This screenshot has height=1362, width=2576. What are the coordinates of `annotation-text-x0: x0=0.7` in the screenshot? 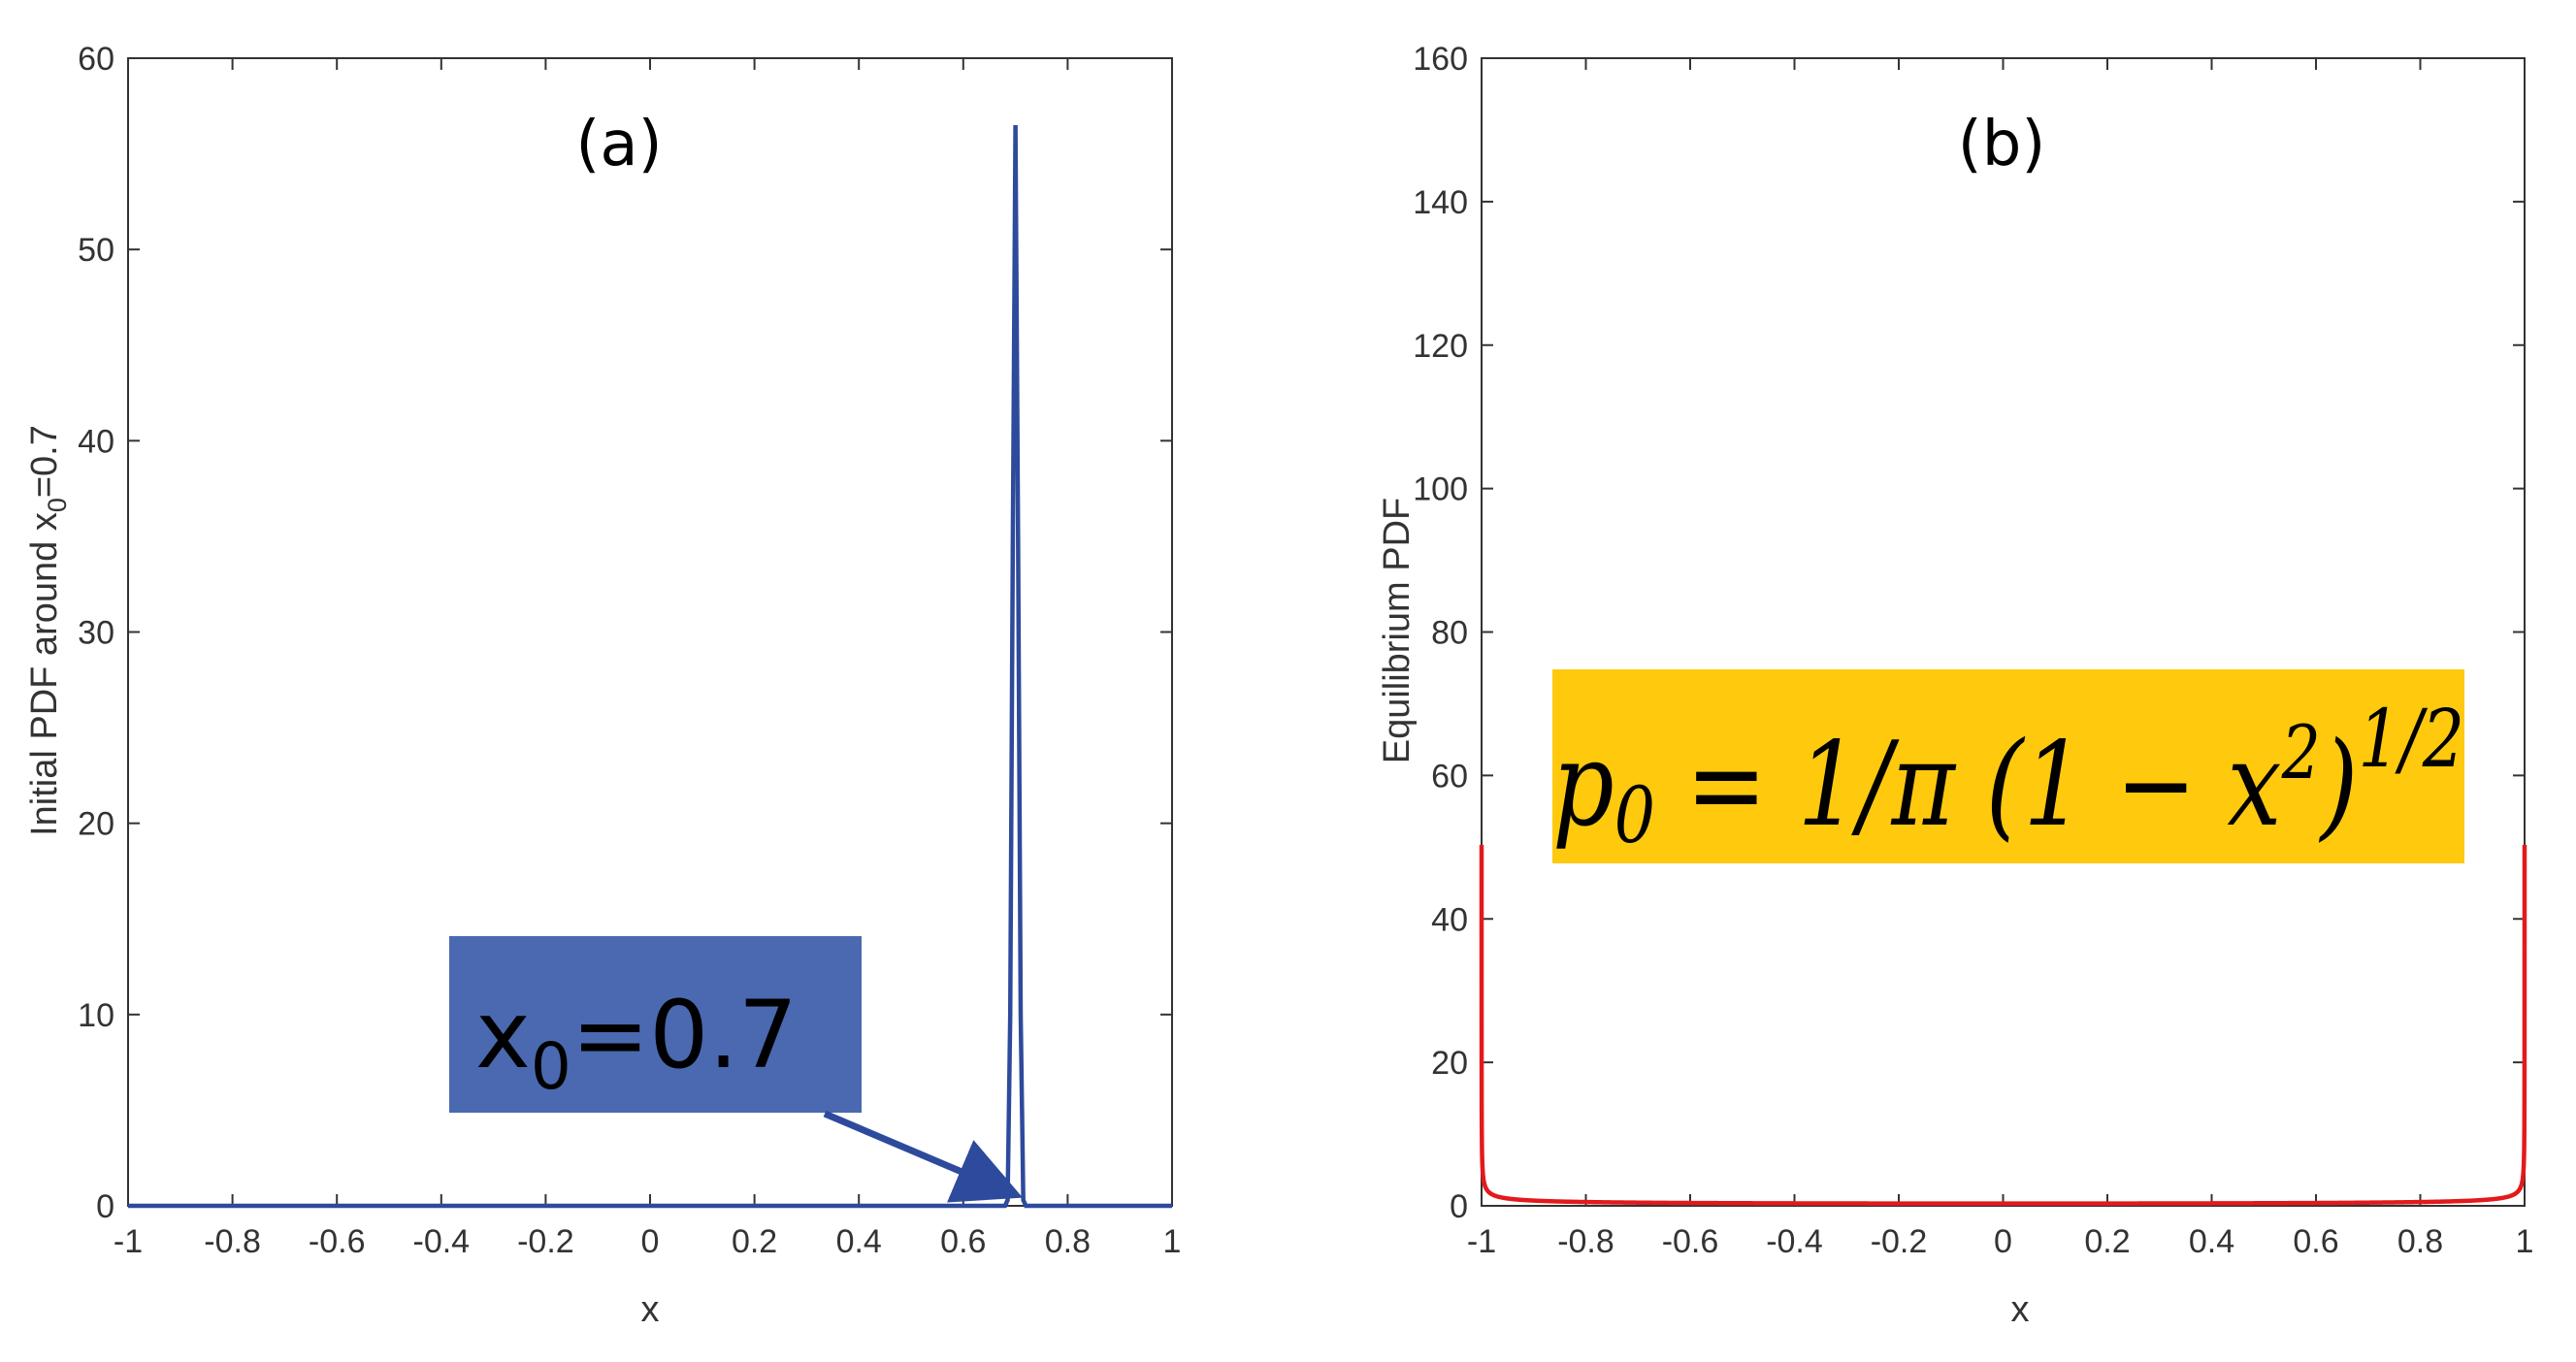 It's located at (637, 1042).